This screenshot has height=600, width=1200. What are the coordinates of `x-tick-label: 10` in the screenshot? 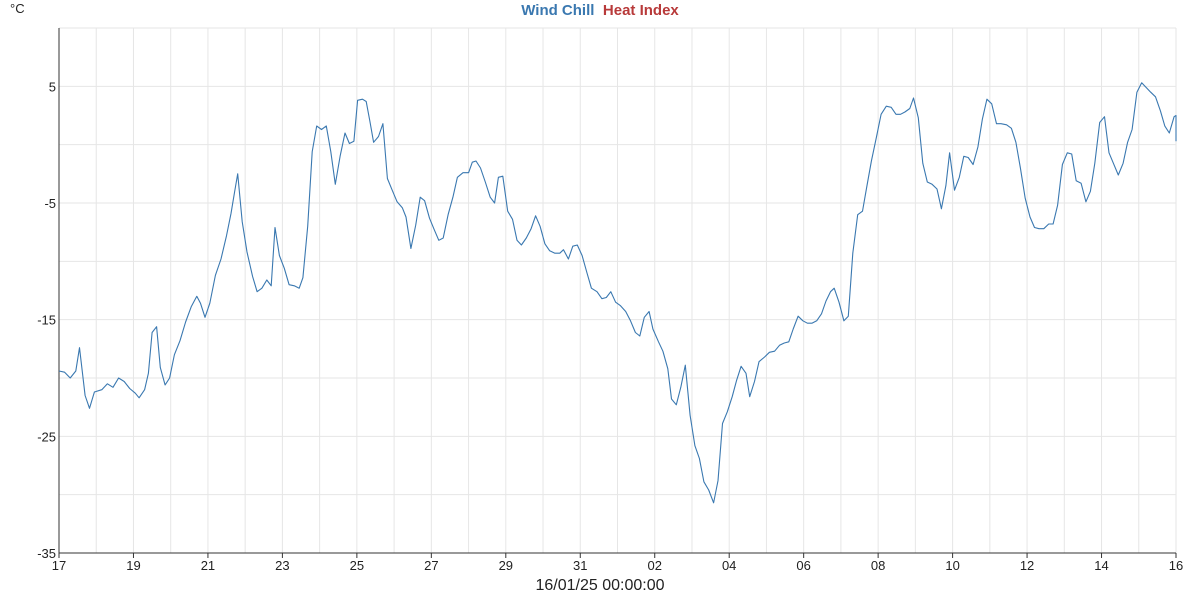 It's located at (952, 565).